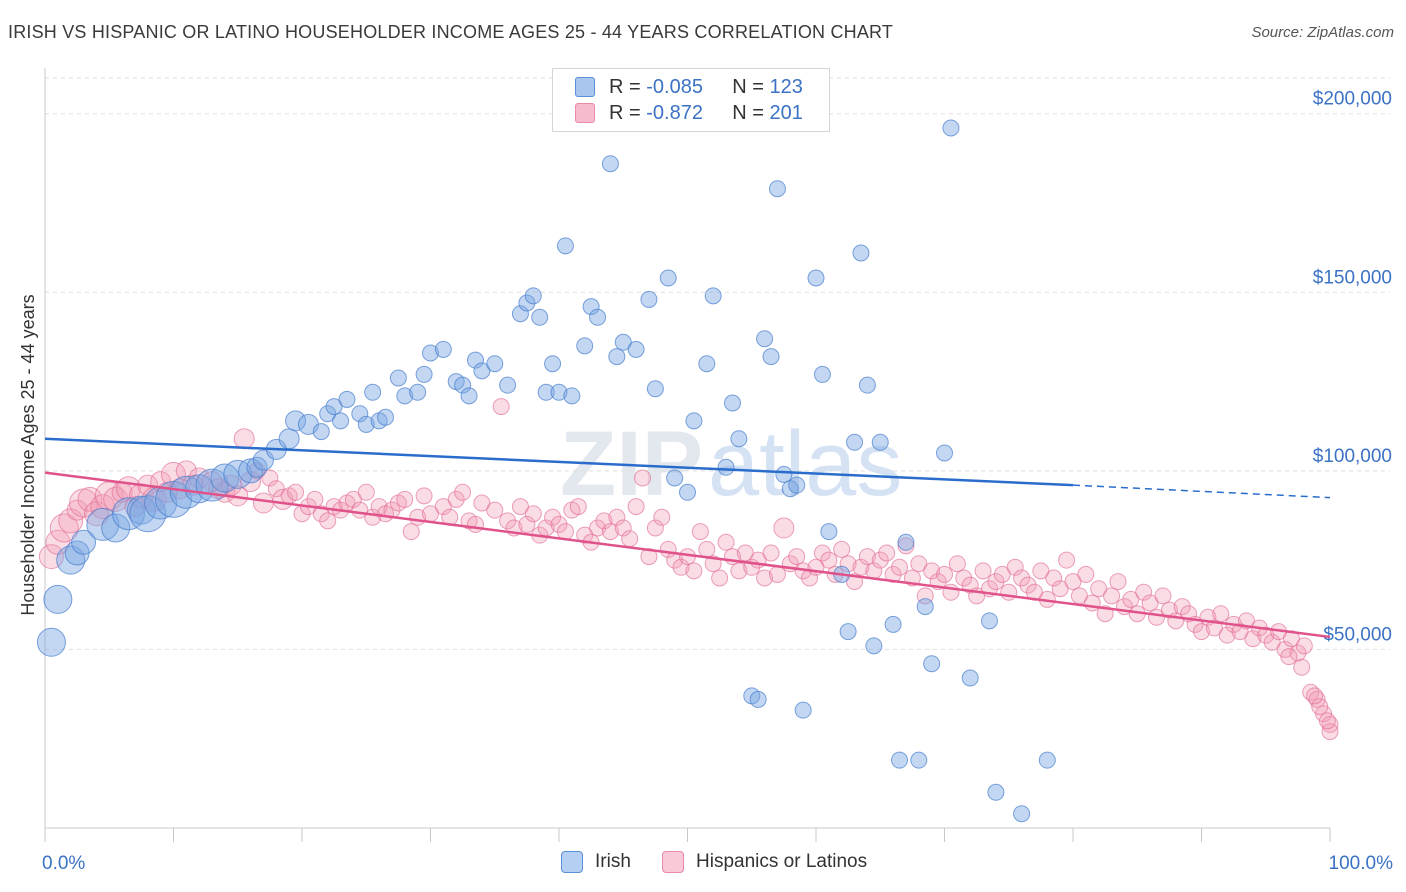 This screenshot has width=1406, height=892. What do you see at coordinates (786, 86) in the screenshot?
I see `n-value: 123` at bounding box center [786, 86].